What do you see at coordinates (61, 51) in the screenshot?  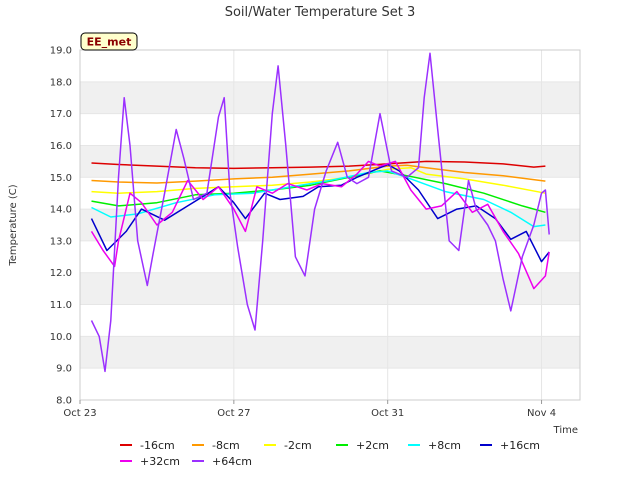 I see `y-tick-label: 19.0` at bounding box center [61, 51].